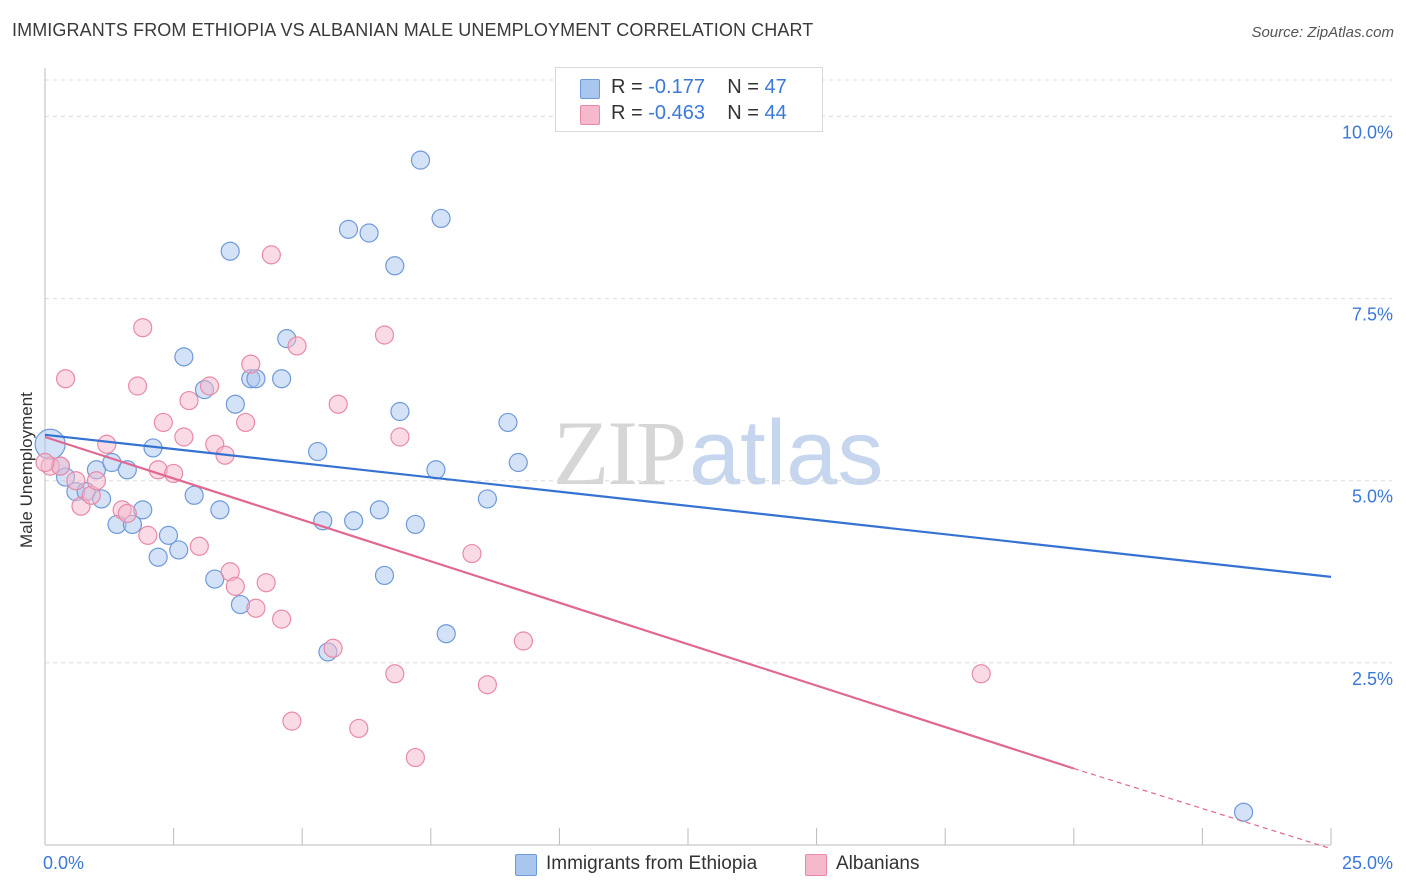 This screenshot has width=1406, height=892. I want to click on watermark: ZIPatlas, so click(718, 453).